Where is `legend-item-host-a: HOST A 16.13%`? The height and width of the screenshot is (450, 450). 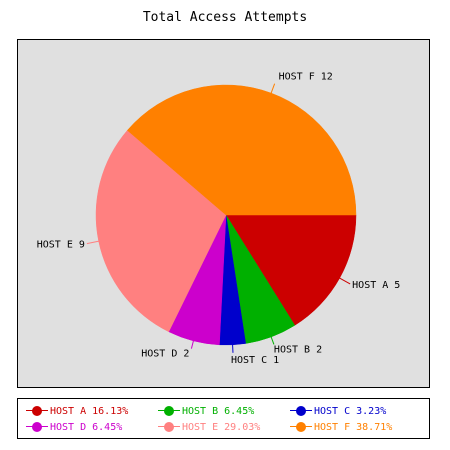 legend-item-host-a: HOST A 16.13% is located at coordinates (77, 411).